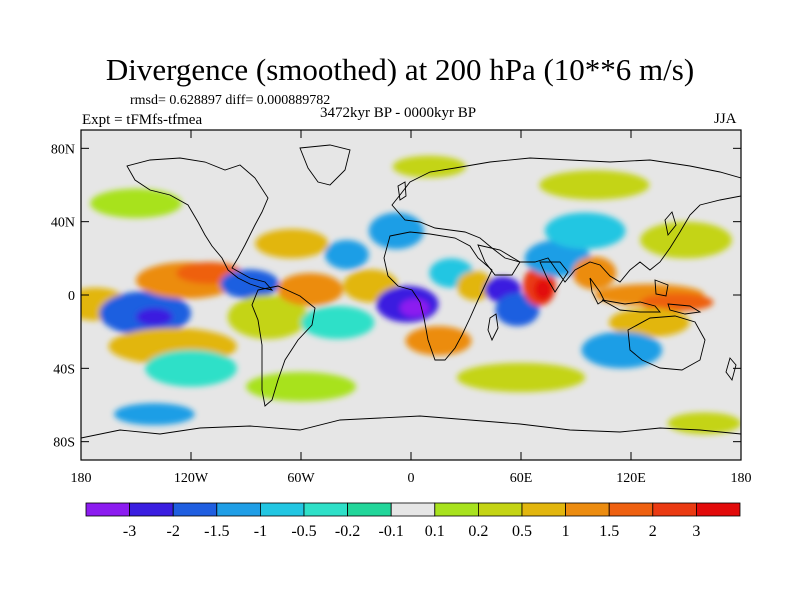  I want to click on colorbar-label: -0.2, so click(347, 531).